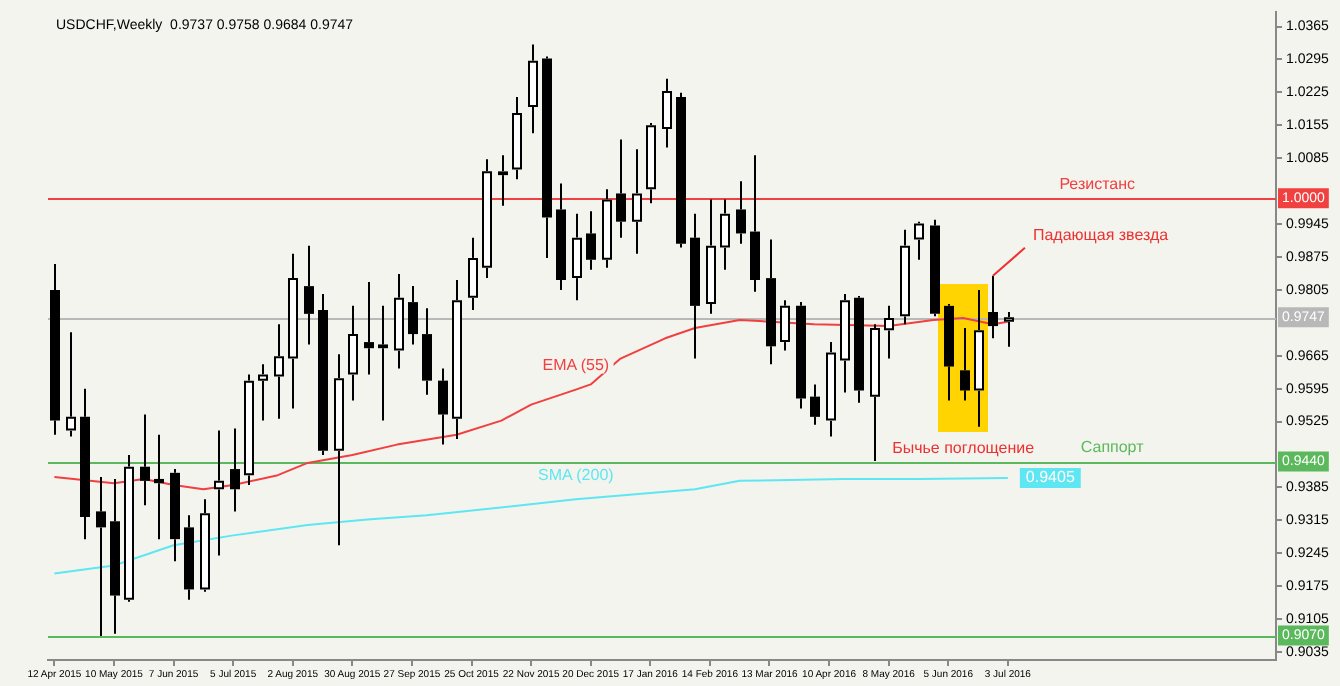 The image size is (1340, 686). I want to click on annotation: 0.9405, so click(1050, 477).